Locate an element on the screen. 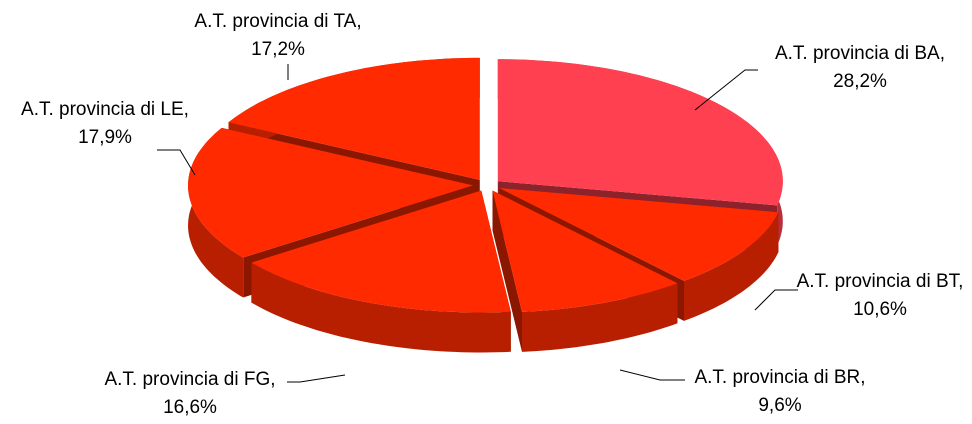 This screenshot has width=972, height=424. data-label: A.T. provincia di TA17,2% is located at coordinates (278, 36).